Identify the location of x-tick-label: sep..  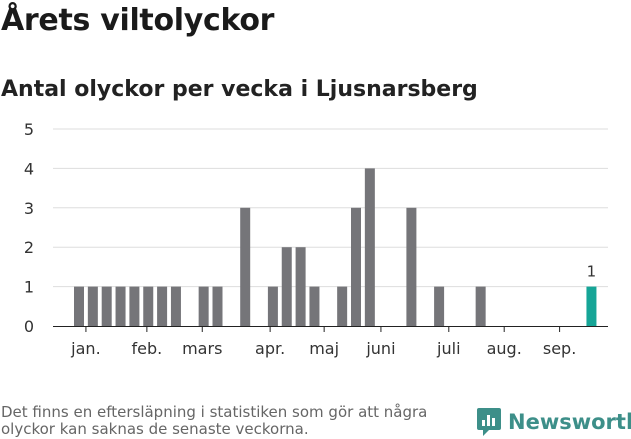
(559, 348).